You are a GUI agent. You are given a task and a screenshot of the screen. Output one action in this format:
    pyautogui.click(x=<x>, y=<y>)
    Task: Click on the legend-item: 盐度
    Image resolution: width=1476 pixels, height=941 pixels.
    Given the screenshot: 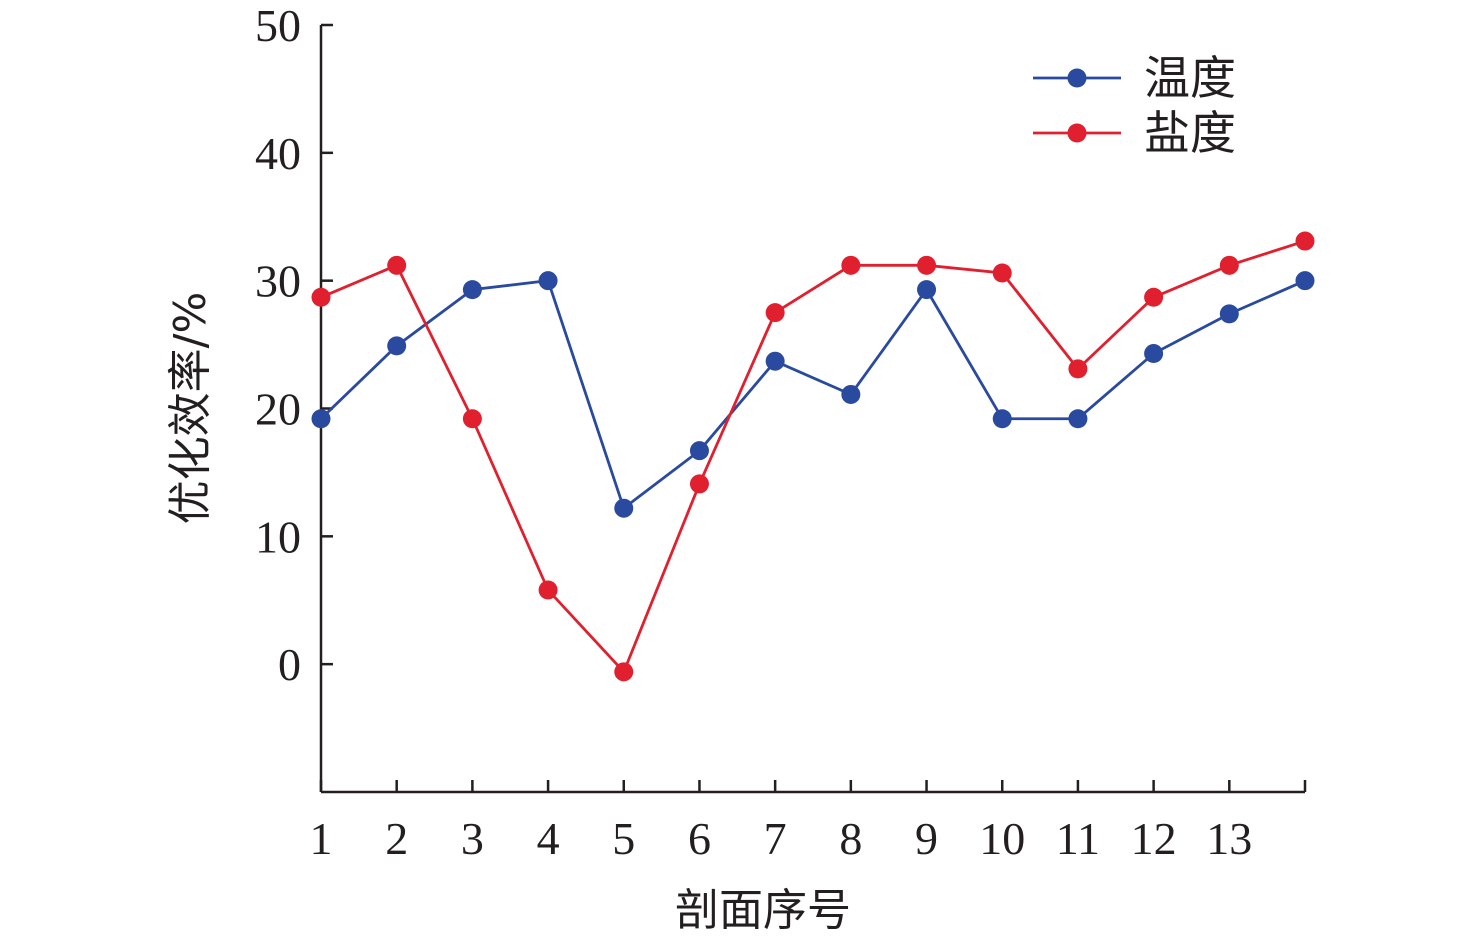 What is the action you would take?
    pyautogui.click(x=1134, y=133)
    